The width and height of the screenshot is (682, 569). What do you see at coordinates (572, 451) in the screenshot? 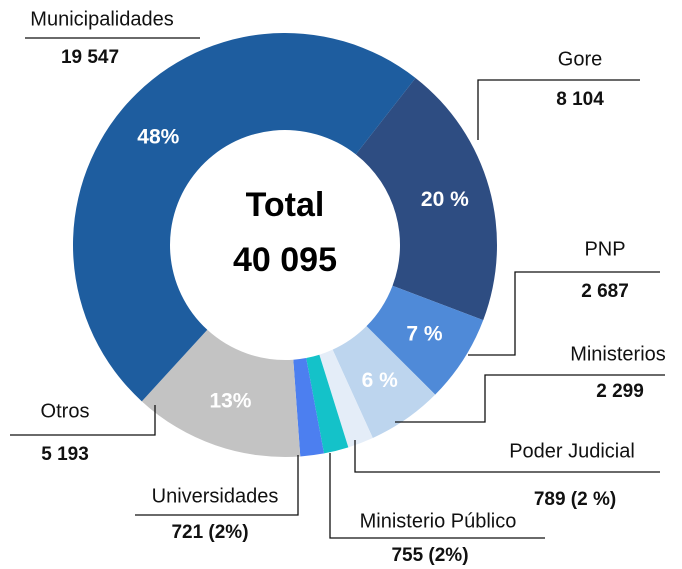
I see `slice-name: Poder Judicial` at bounding box center [572, 451].